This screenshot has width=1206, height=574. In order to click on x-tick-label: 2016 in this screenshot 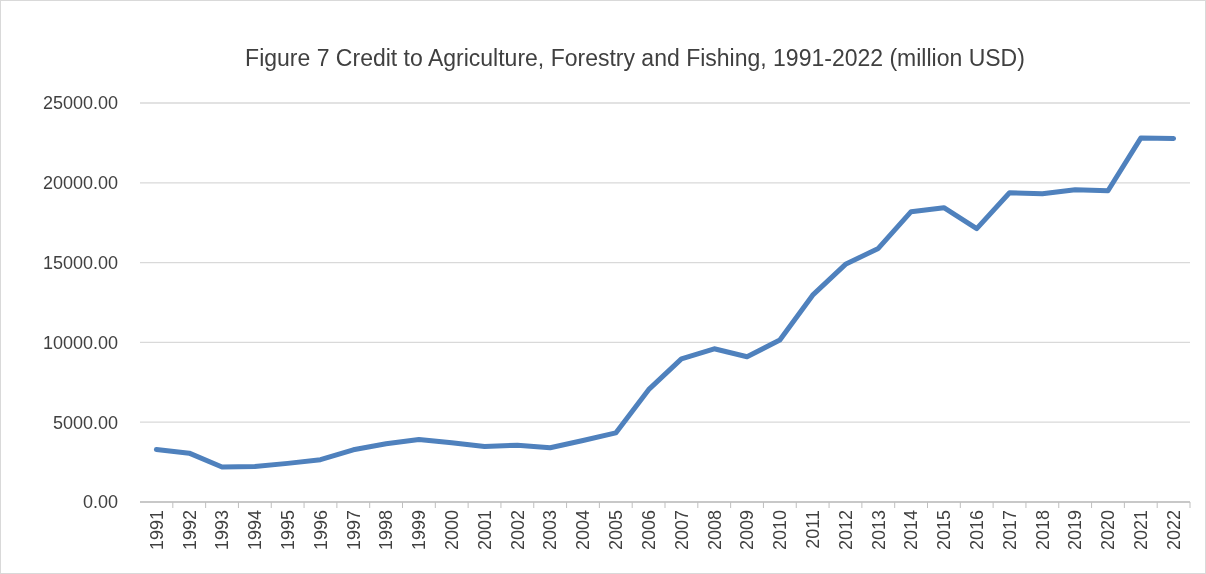, I will do `click(977, 530)`.